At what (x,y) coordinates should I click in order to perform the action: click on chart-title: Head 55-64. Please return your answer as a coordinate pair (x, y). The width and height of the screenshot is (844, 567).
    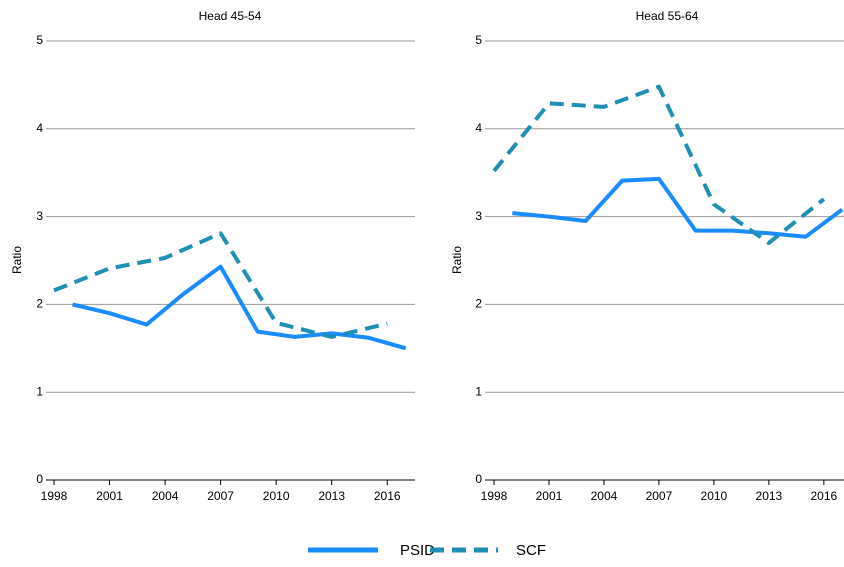
    Looking at the image, I should click on (667, 16).